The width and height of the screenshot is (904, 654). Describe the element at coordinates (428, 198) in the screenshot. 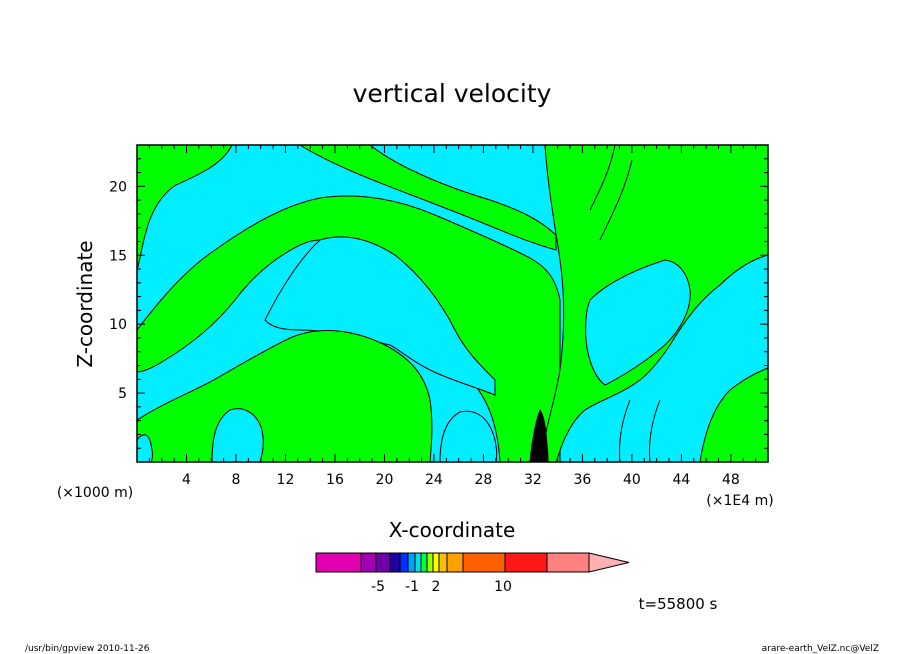

I see `region-upper-arc-positive` at that location.